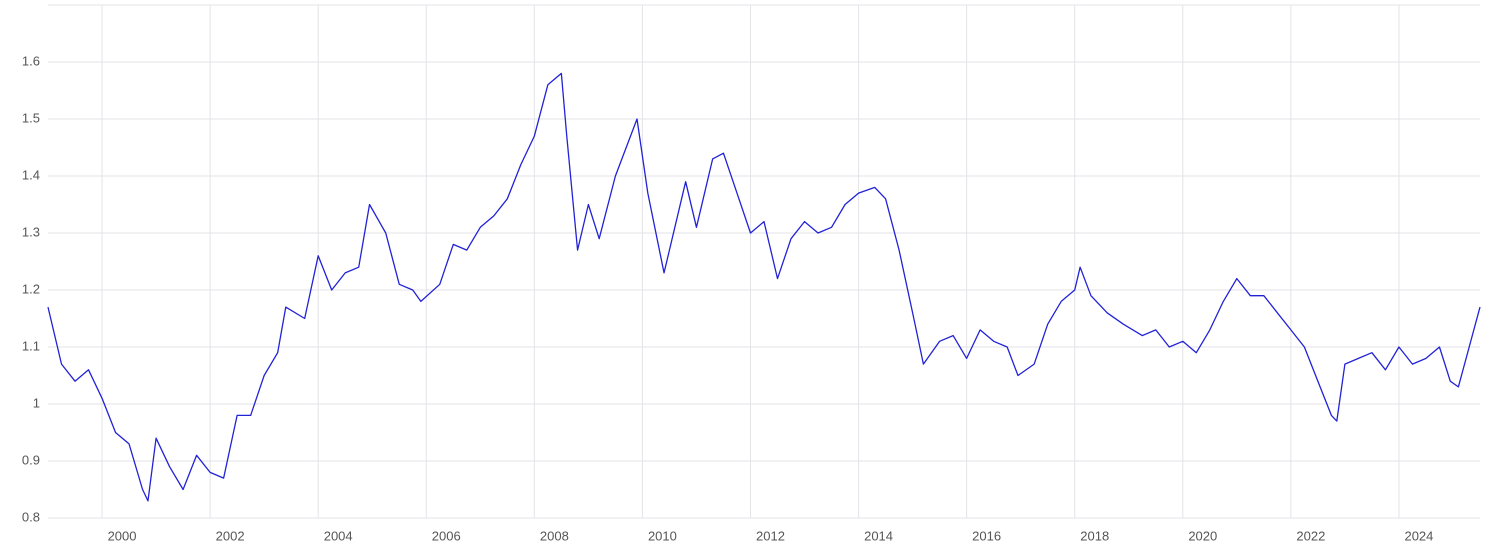  What do you see at coordinates (31, 117) in the screenshot?
I see `y-tick-label: 1.5` at bounding box center [31, 117].